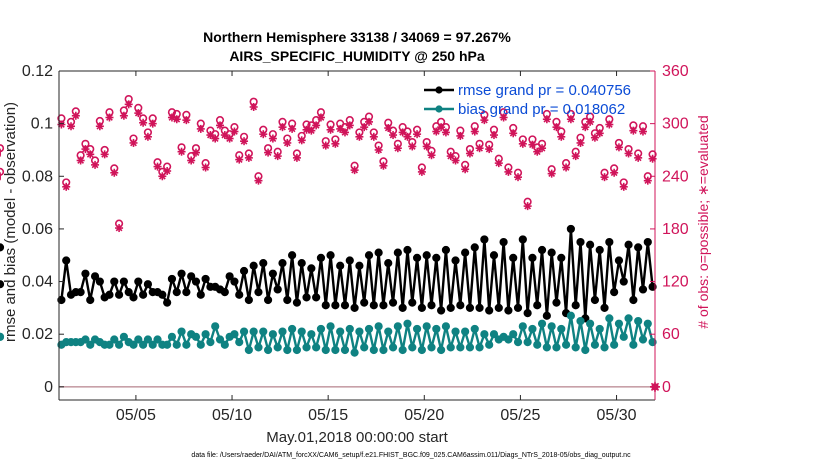  I want to click on possible-obs-marker, so click(2, 171).